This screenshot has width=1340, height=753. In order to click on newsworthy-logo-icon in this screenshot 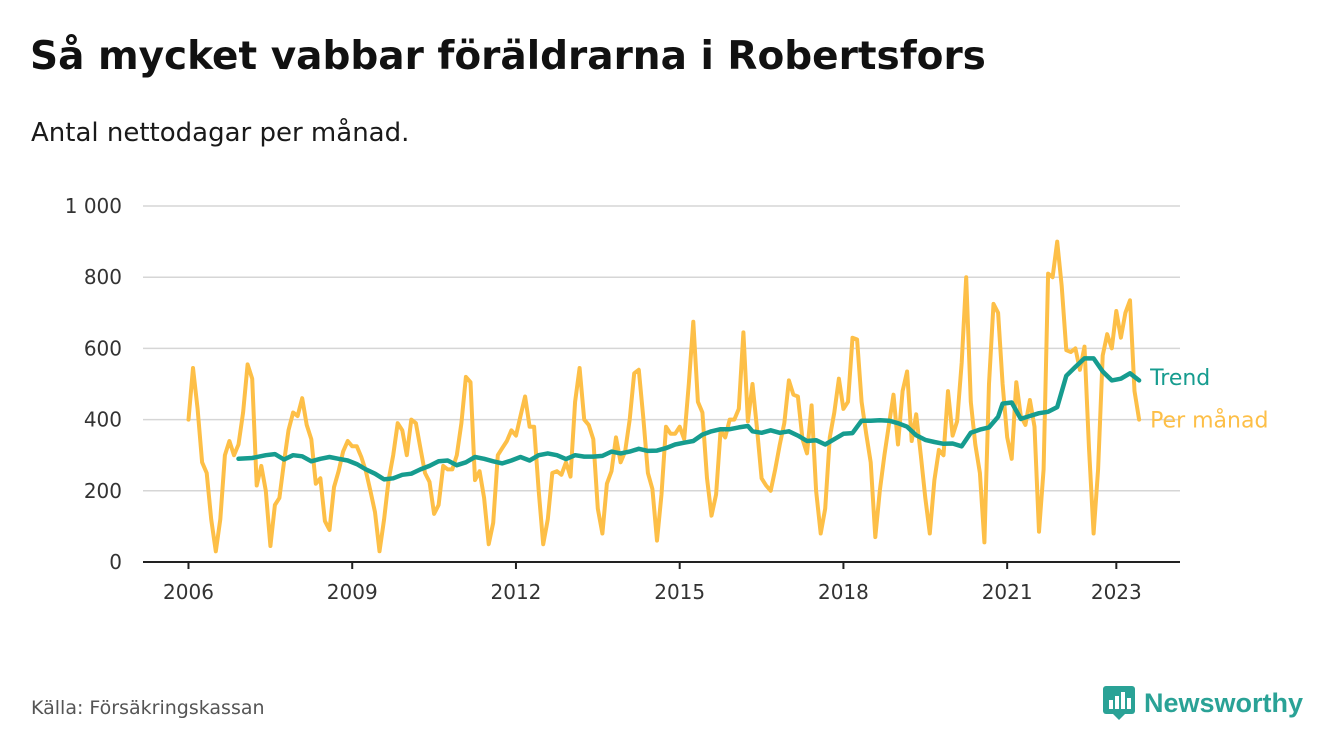, I will do `click(1119, 703)`.